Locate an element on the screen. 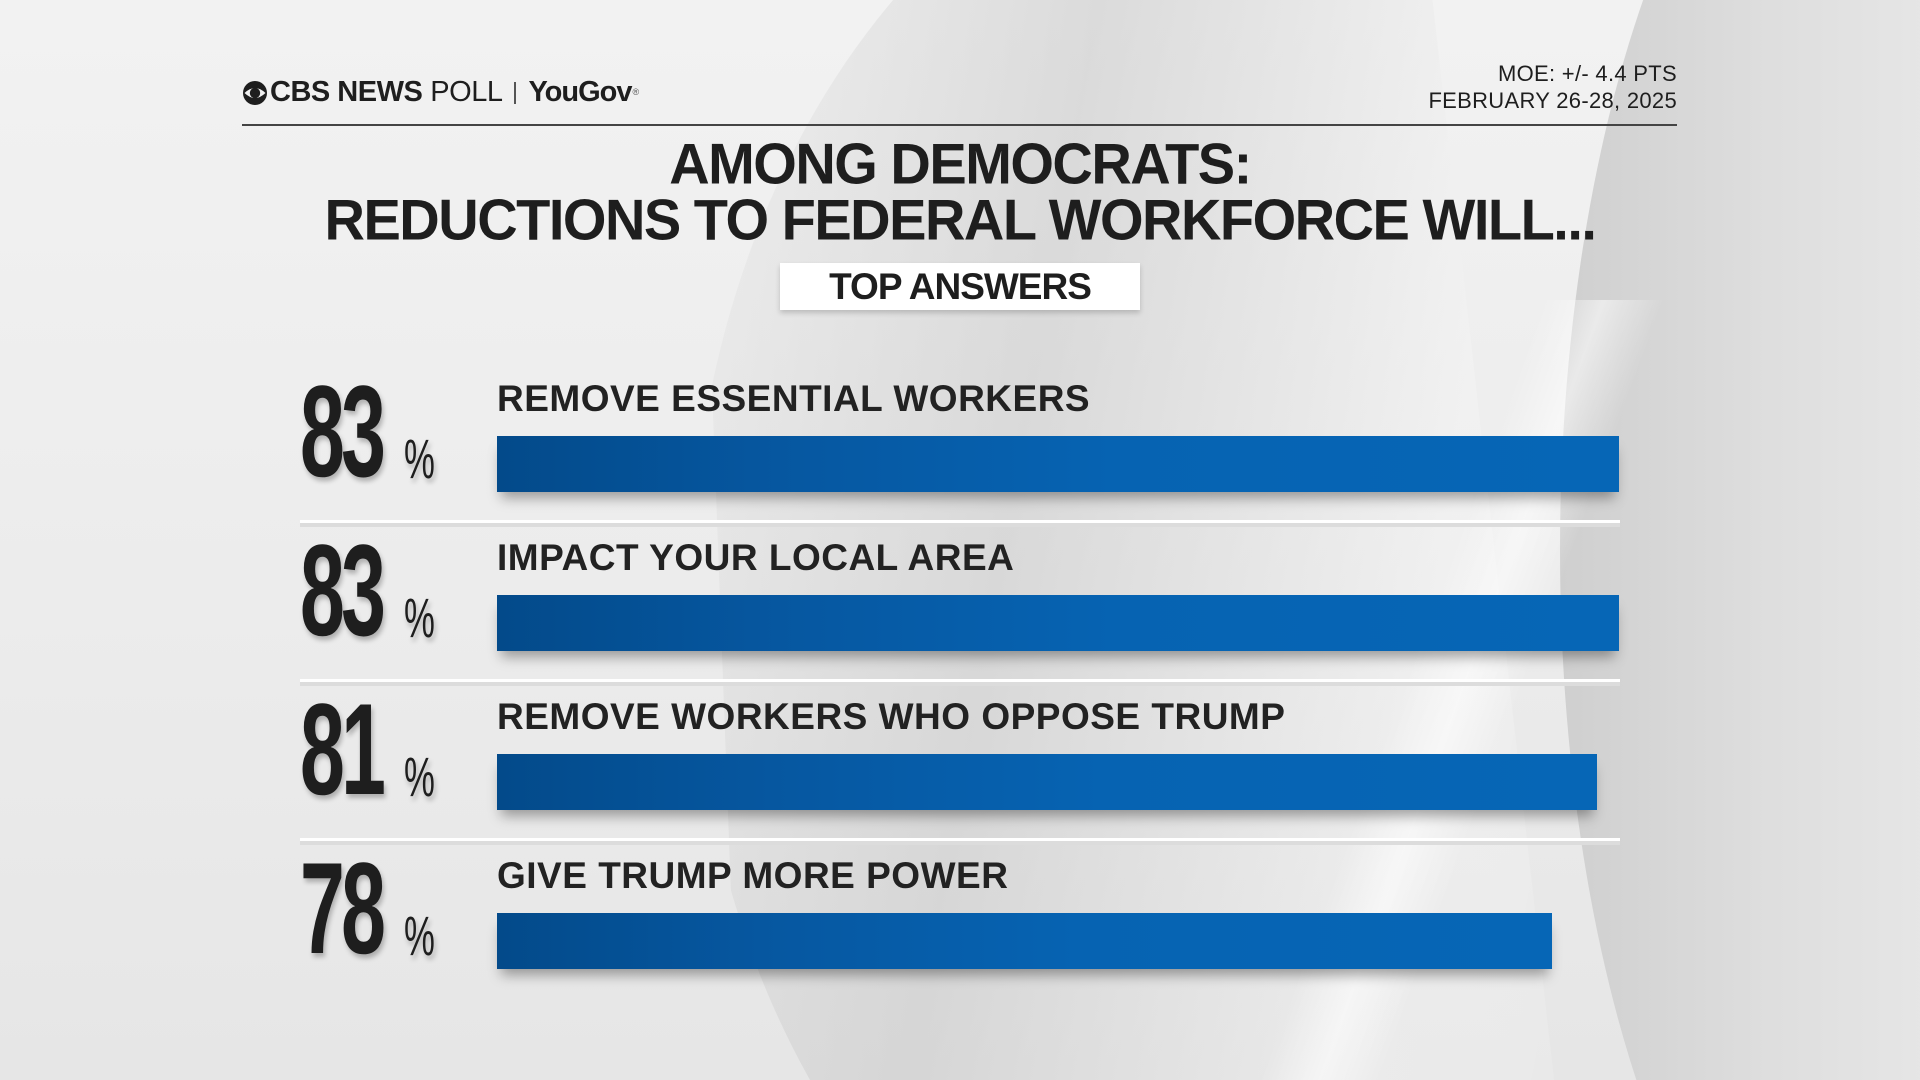 The image size is (1920, 1080). bar-label: REMOVE ESSENTIAL WORKERS is located at coordinates (794, 398).